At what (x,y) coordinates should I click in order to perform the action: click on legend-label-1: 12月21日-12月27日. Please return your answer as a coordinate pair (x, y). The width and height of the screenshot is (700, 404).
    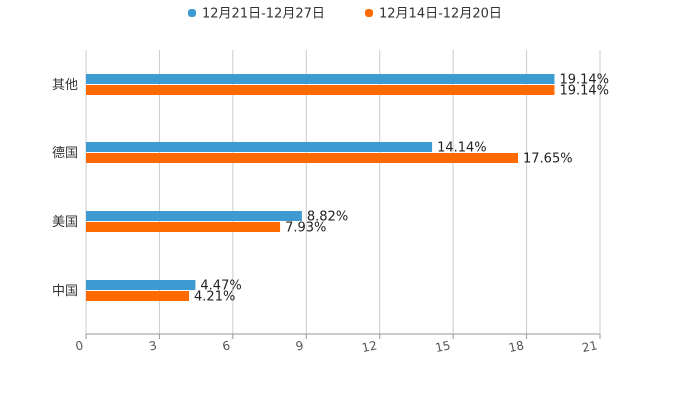
    Looking at the image, I should click on (263, 14).